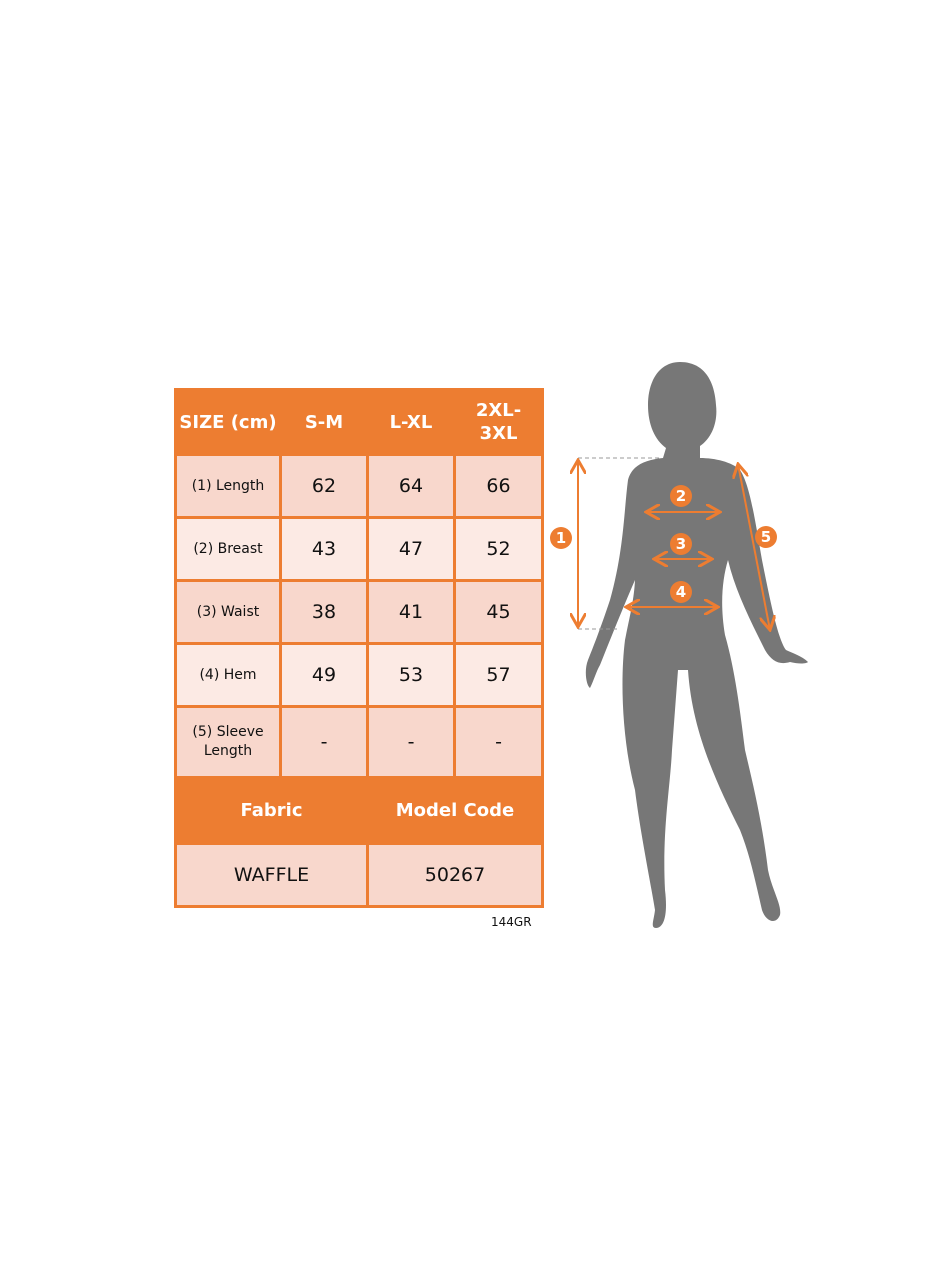  I want to click on size-2xl-3xl-header: 2XL- 3XL, so click(498, 422).